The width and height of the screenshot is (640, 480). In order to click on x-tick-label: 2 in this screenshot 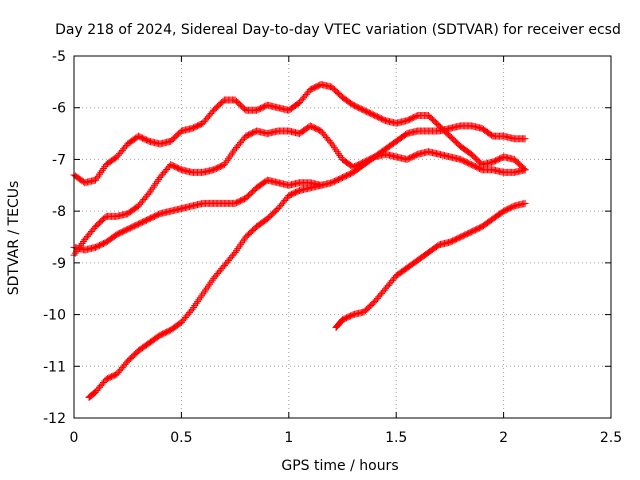, I will do `click(503, 438)`.